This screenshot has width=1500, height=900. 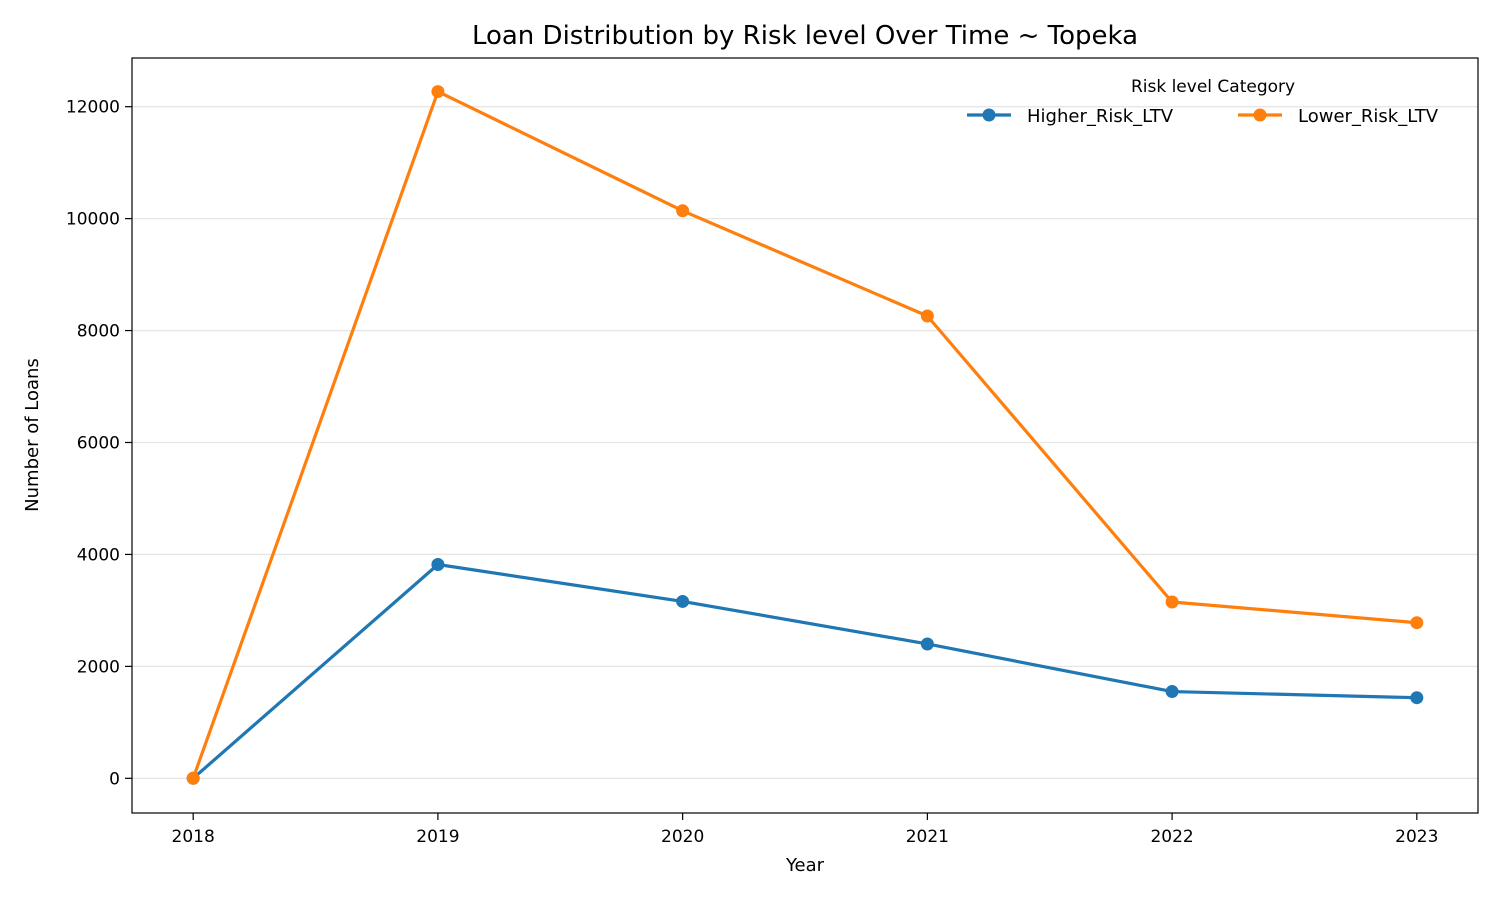 What do you see at coordinates (32, 435) in the screenshot?
I see `y-axis-label: Number of Loans` at bounding box center [32, 435].